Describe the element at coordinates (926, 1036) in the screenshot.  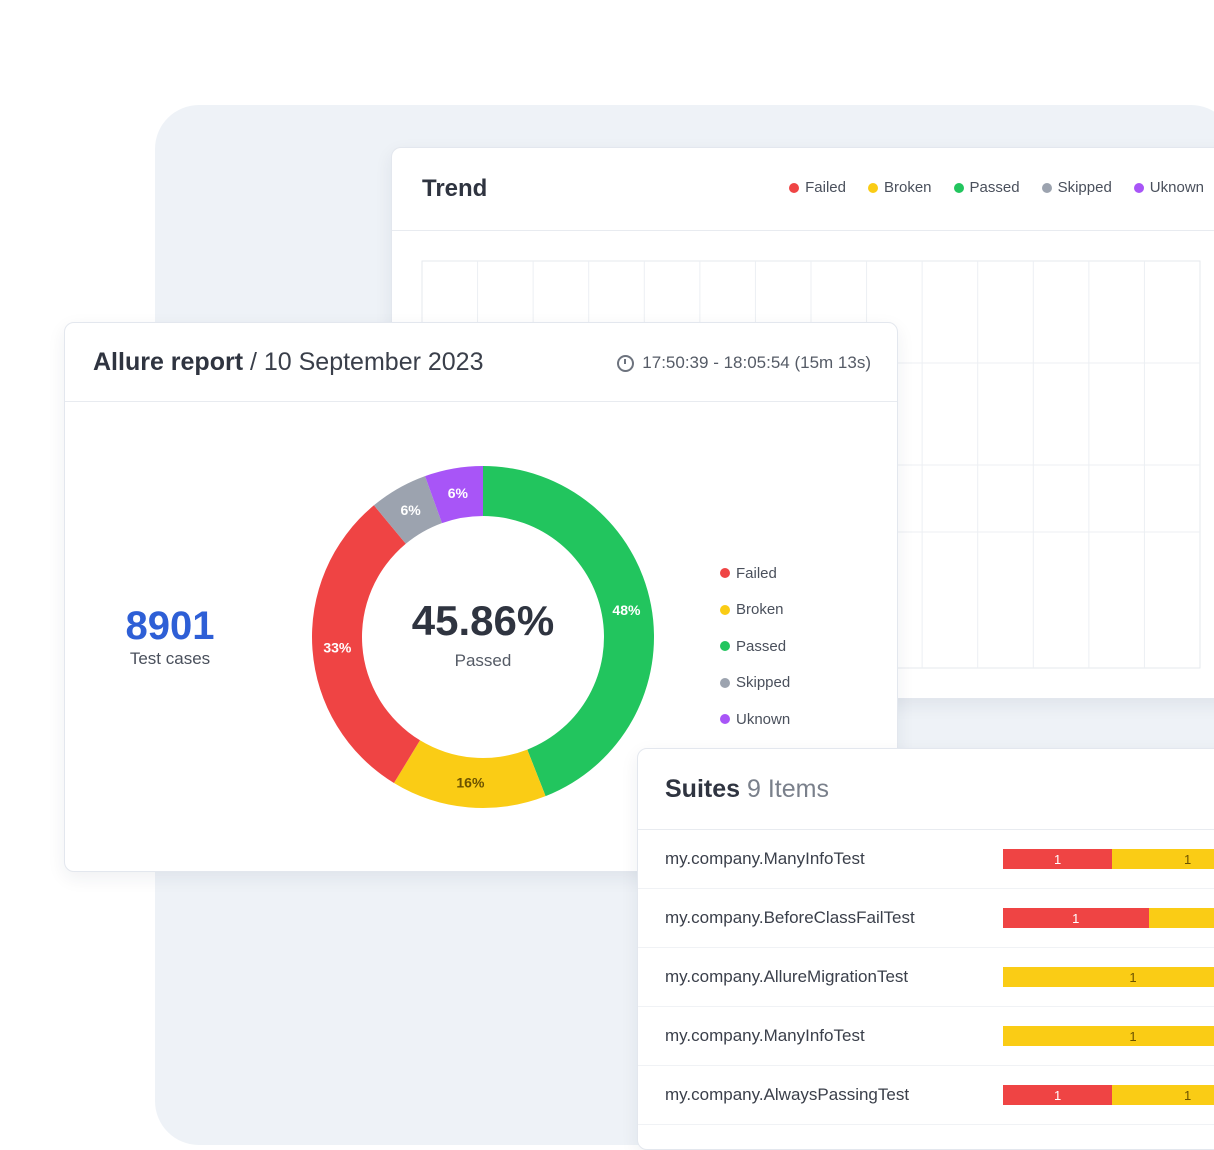
I see `suite-row: my.company.ManyInfoTest 1` at that location.